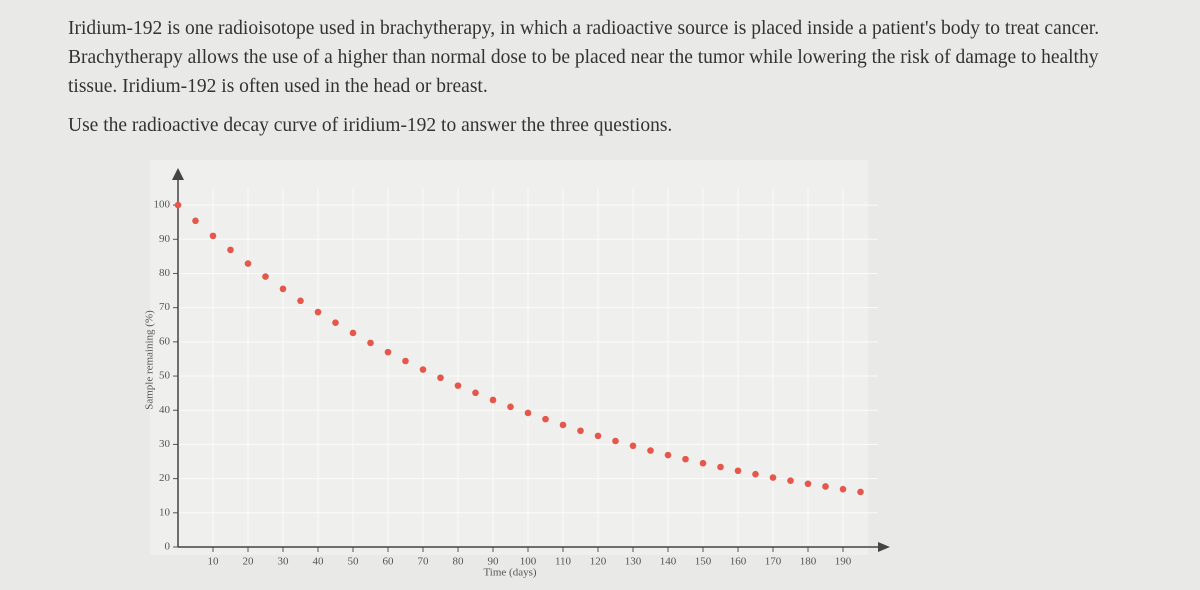 This screenshot has height=590, width=1200. Describe the element at coordinates (165, 273) in the screenshot. I see `y-tick-label: 80` at that location.